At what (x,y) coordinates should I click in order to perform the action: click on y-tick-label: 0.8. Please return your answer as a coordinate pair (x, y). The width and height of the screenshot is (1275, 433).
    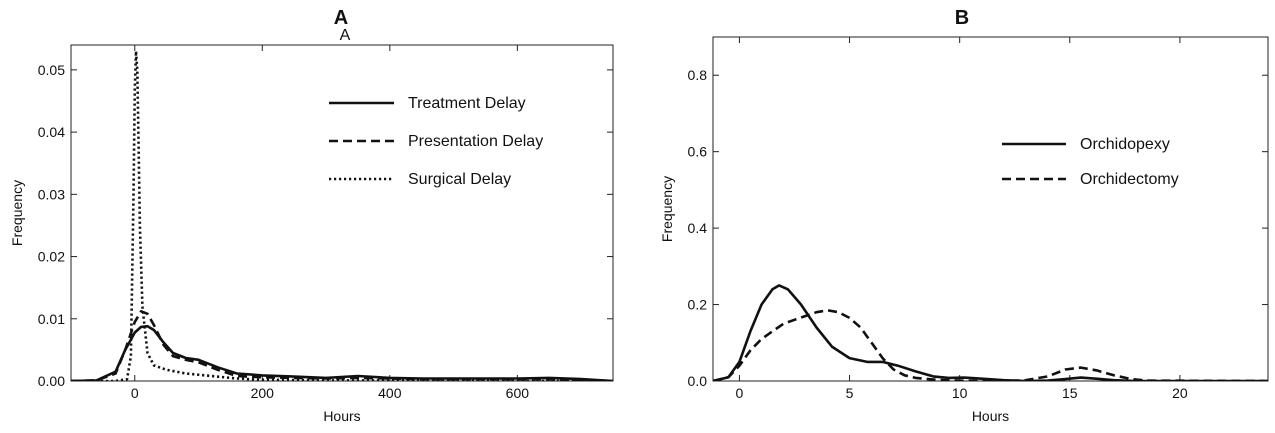
    Looking at the image, I should click on (698, 75).